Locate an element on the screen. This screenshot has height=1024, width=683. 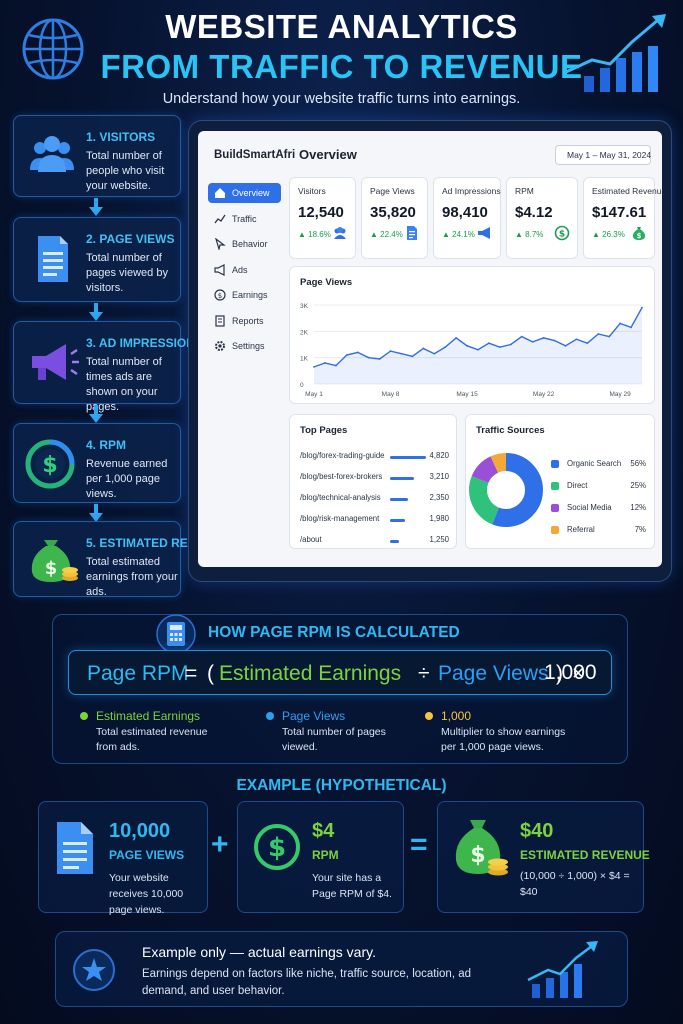
nav-item-settings: Settings is located at coordinates (244, 346).